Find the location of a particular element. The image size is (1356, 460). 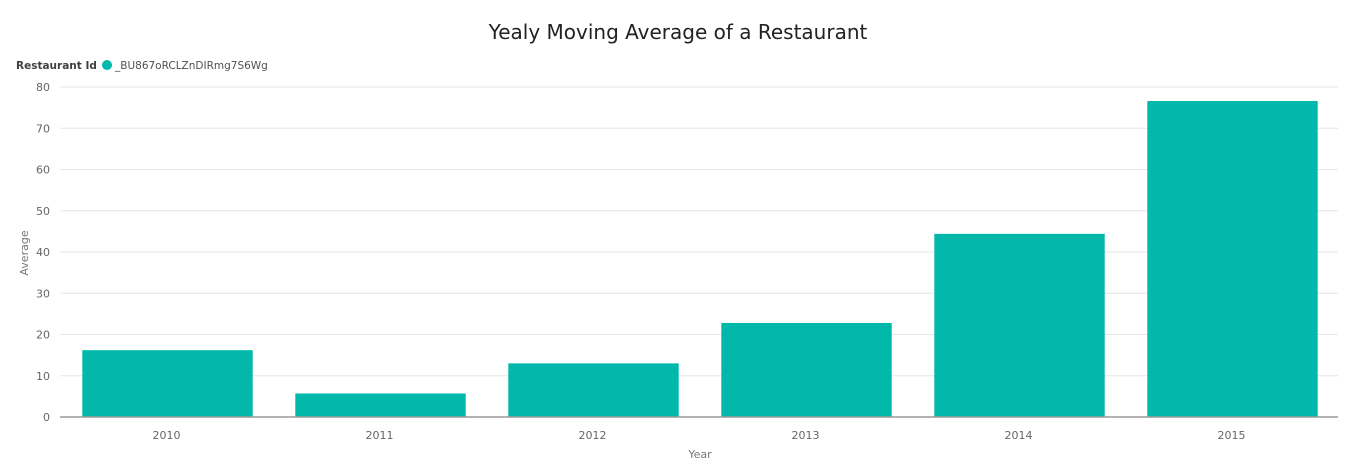

bar-2010 is located at coordinates (167, 383).